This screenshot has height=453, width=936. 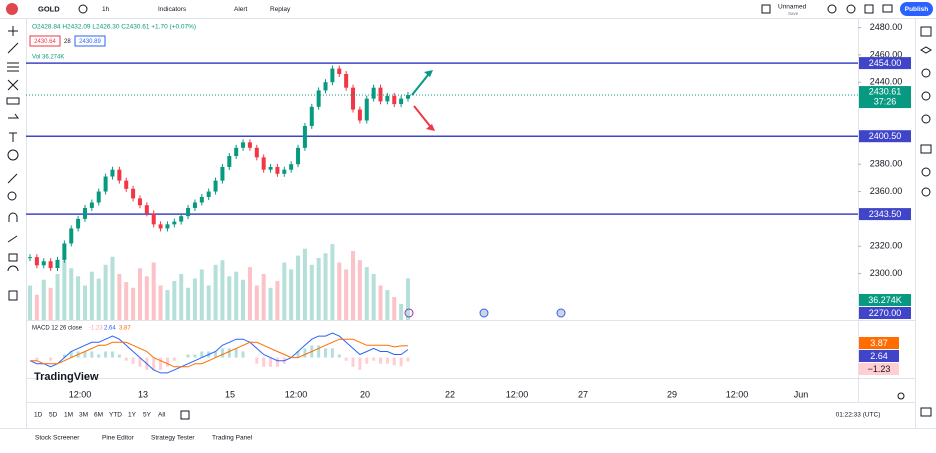 What do you see at coordinates (68, 415) in the screenshot?
I see `range-button: 1M` at bounding box center [68, 415].